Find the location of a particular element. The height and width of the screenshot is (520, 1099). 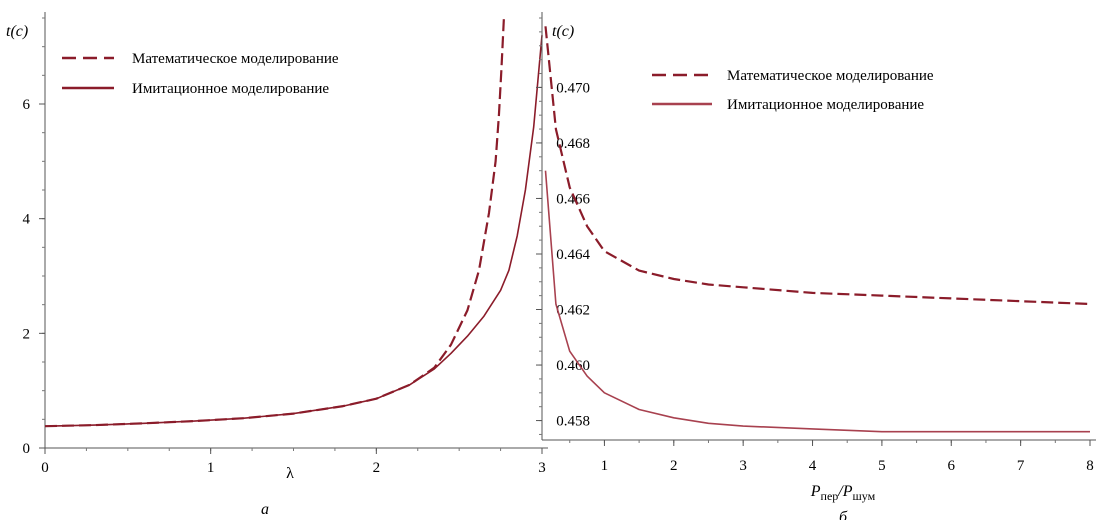

y-tick-label: 0.460 is located at coordinates (573, 366).